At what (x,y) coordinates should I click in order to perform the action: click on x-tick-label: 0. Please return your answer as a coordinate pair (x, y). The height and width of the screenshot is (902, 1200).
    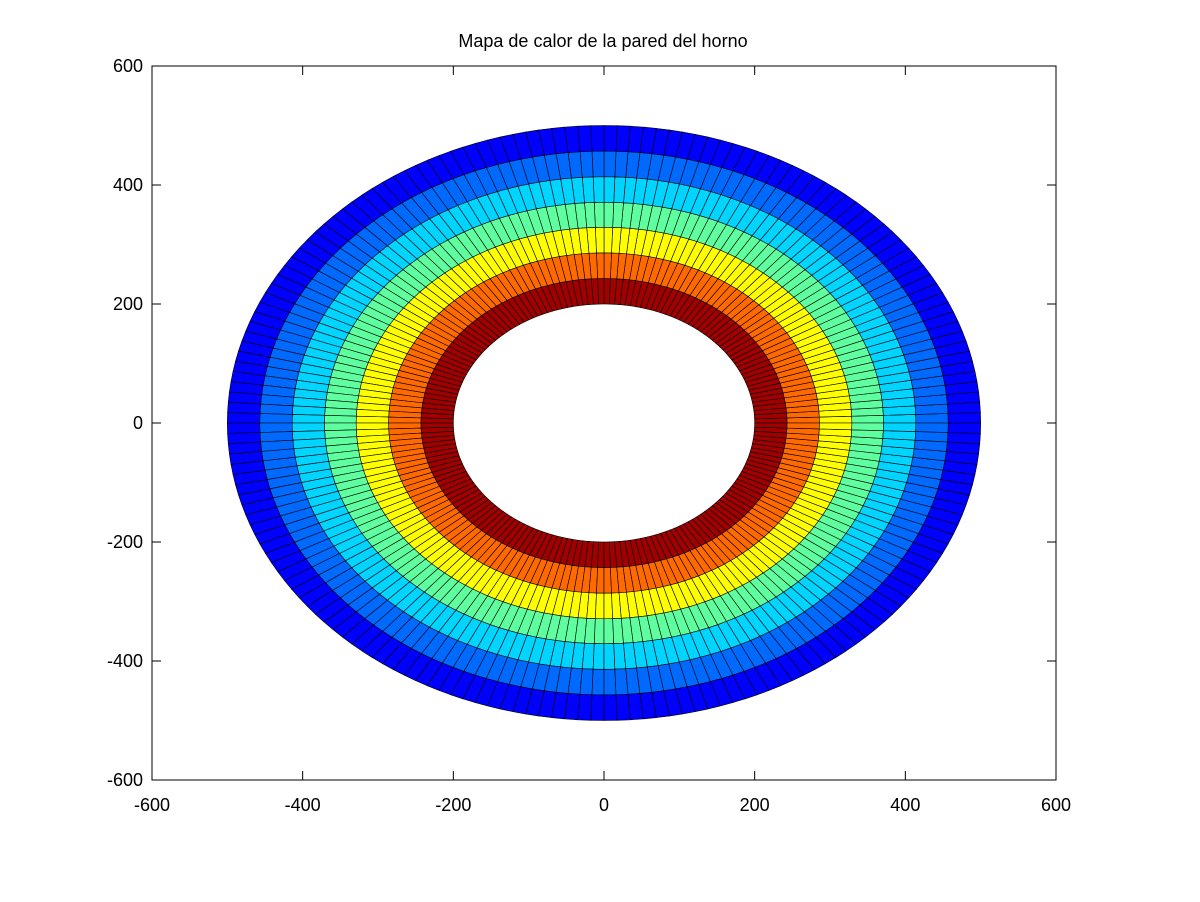
    Looking at the image, I should click on (604, 805).